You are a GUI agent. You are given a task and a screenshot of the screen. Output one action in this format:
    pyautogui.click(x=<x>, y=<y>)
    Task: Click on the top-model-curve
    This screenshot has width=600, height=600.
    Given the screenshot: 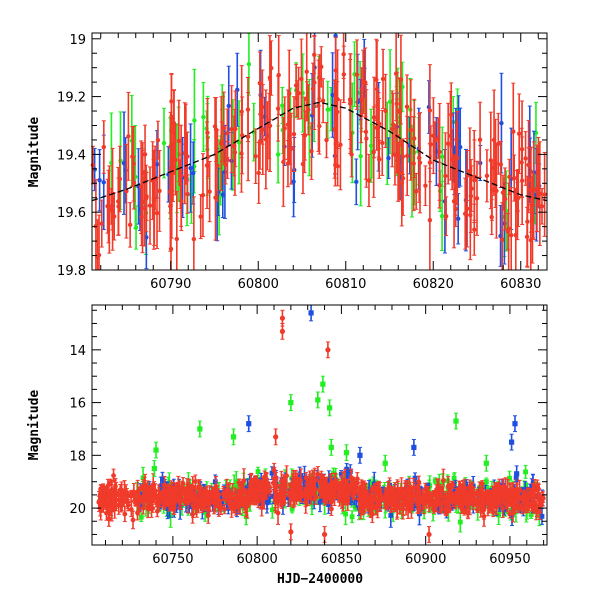 What is the action you would take?
    pyautogui.click(x=319, y=151)
    